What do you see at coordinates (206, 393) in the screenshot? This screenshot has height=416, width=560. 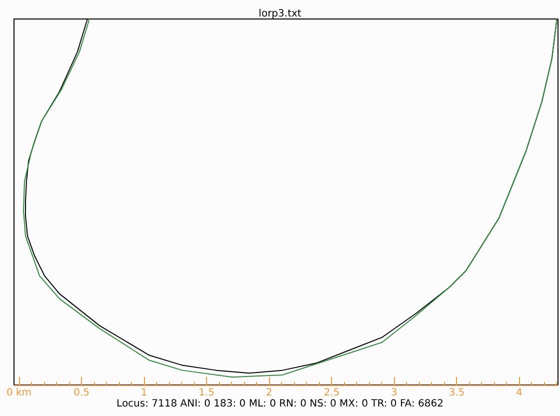 I see `x-tick-label: 1.5` at bounding box center [206, 393].